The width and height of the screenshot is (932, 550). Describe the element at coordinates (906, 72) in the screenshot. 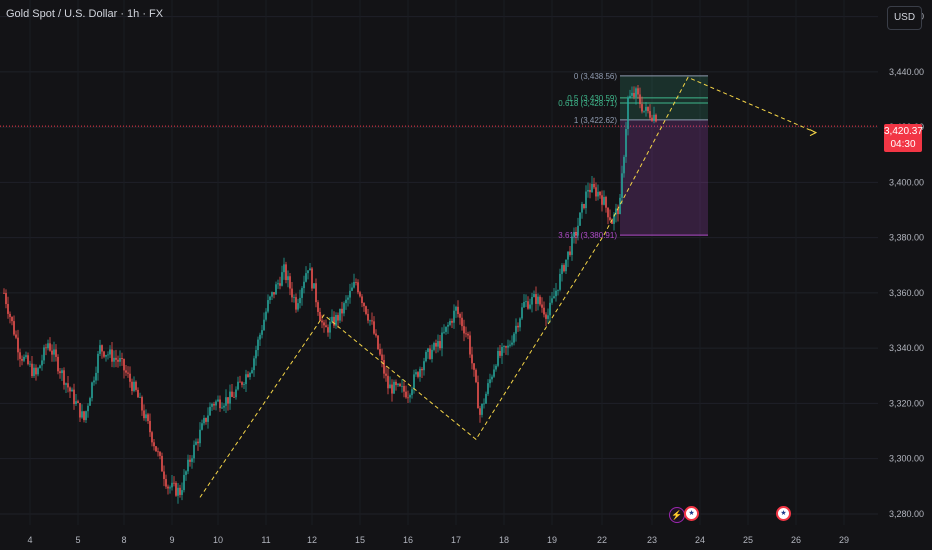

I see `price-tick-label: 3,440.00` at that location.